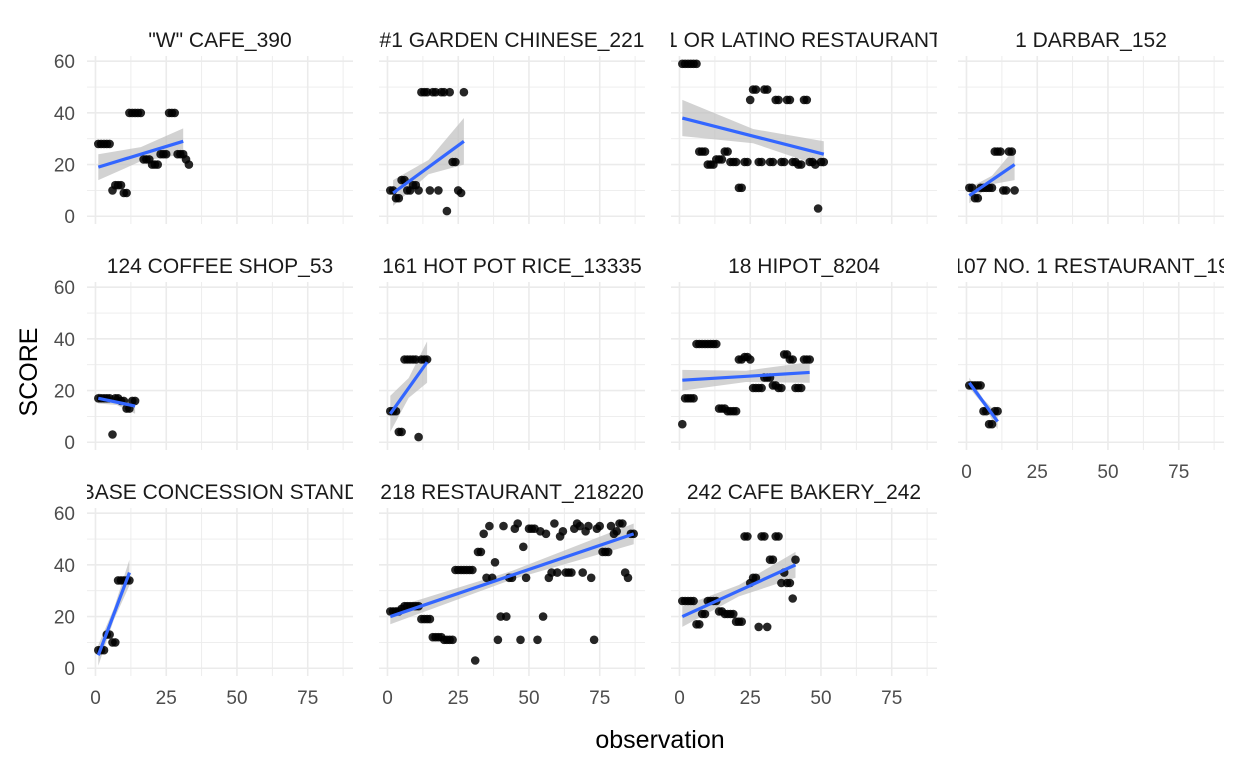 The height and width of the screenshot is (768, 1248). Describe the element at coordinates (220, 266) in the screenshot. I see `facet-title: 124 COFFEE SHOP_53` at that location.